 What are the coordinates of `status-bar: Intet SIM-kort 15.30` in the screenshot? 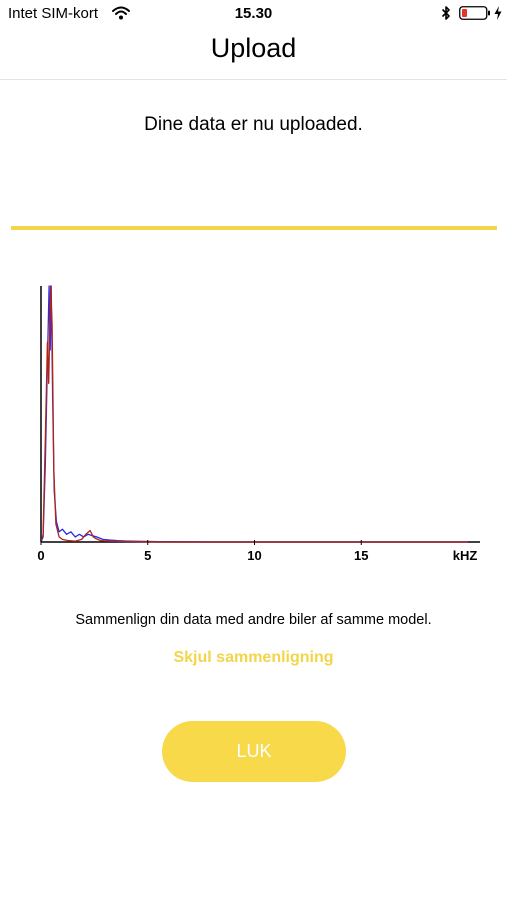 It's located at (253, 14).